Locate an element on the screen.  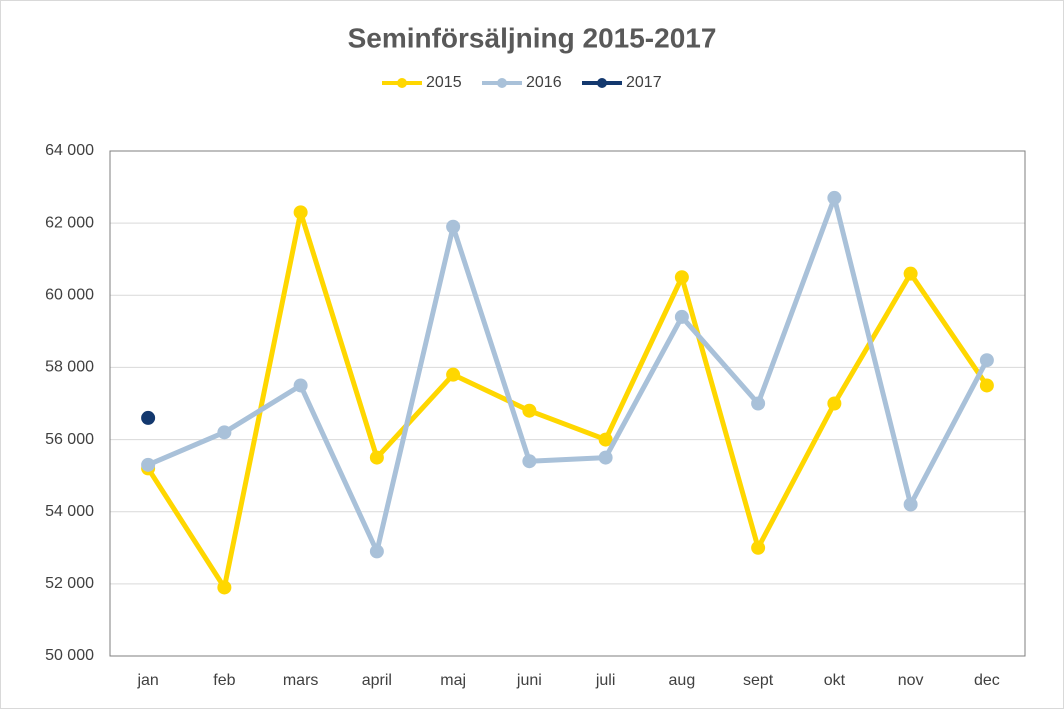
legend-label: 2016 is located at coordinates (544, 82).